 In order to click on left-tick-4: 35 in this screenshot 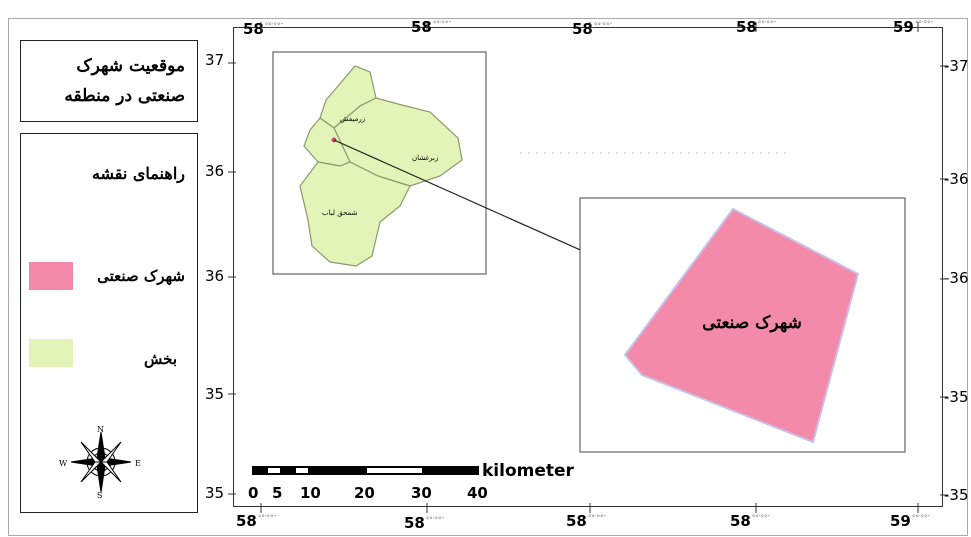, I will do `click(215, 394)`.